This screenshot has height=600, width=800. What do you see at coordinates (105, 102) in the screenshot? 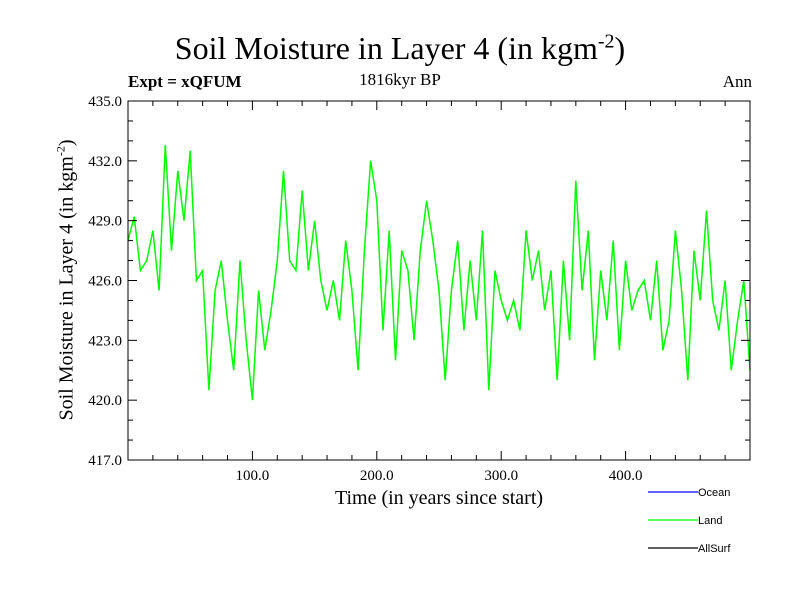
I see `y-tick-label: 435.0` at bounding box center [105, 102].